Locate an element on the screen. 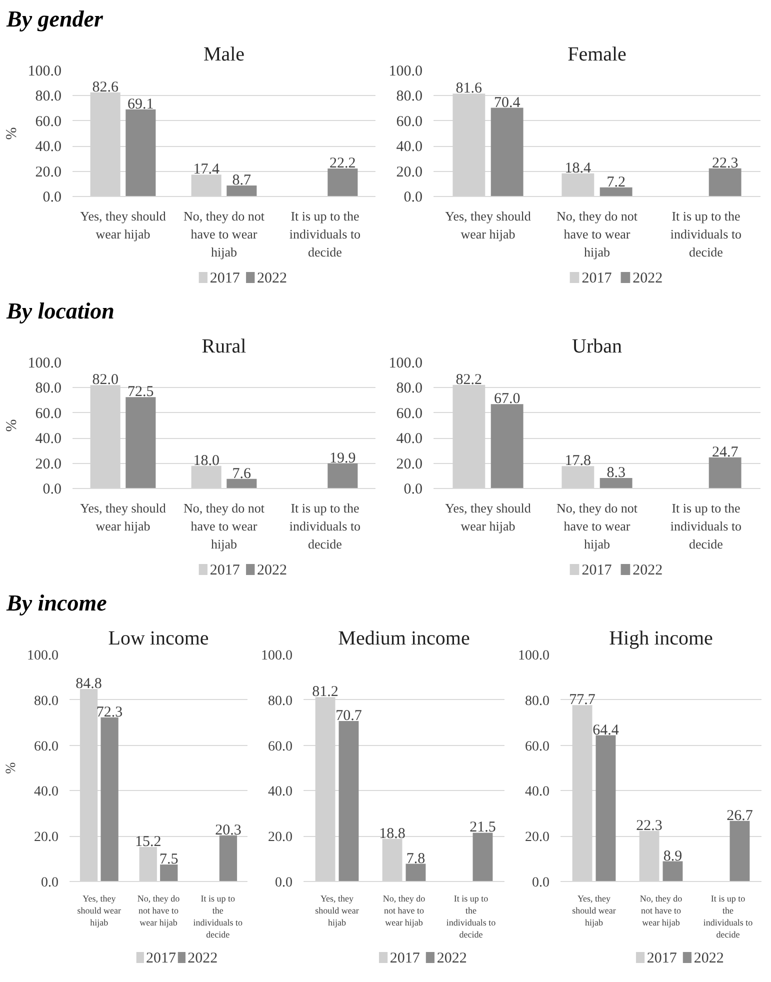 The height and width of the screenshot is (982, 771). data-label: 15.2 is located at coordinates (148, 842).